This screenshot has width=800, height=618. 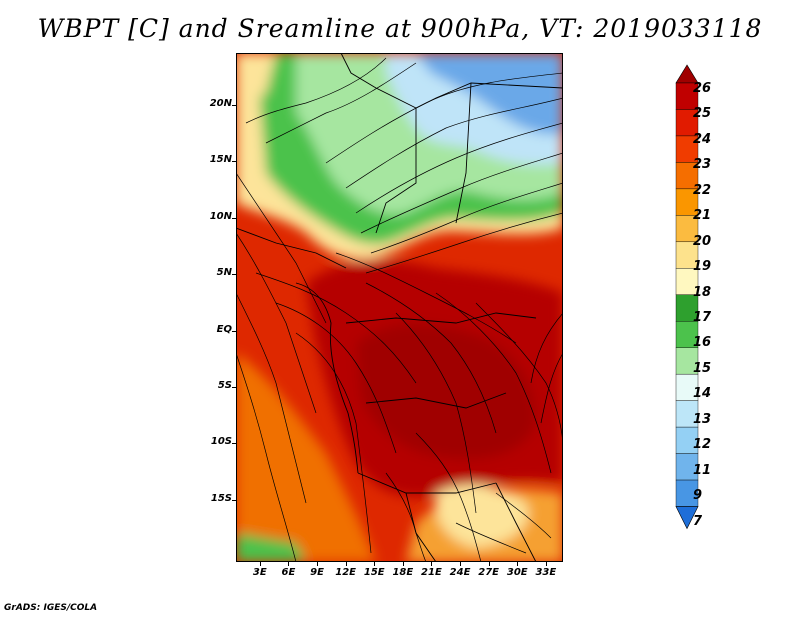 What do you see at coordinates (702, 343) in the screenshot?
I see `colorbar-label: 16` at bounding box center [702, 343].